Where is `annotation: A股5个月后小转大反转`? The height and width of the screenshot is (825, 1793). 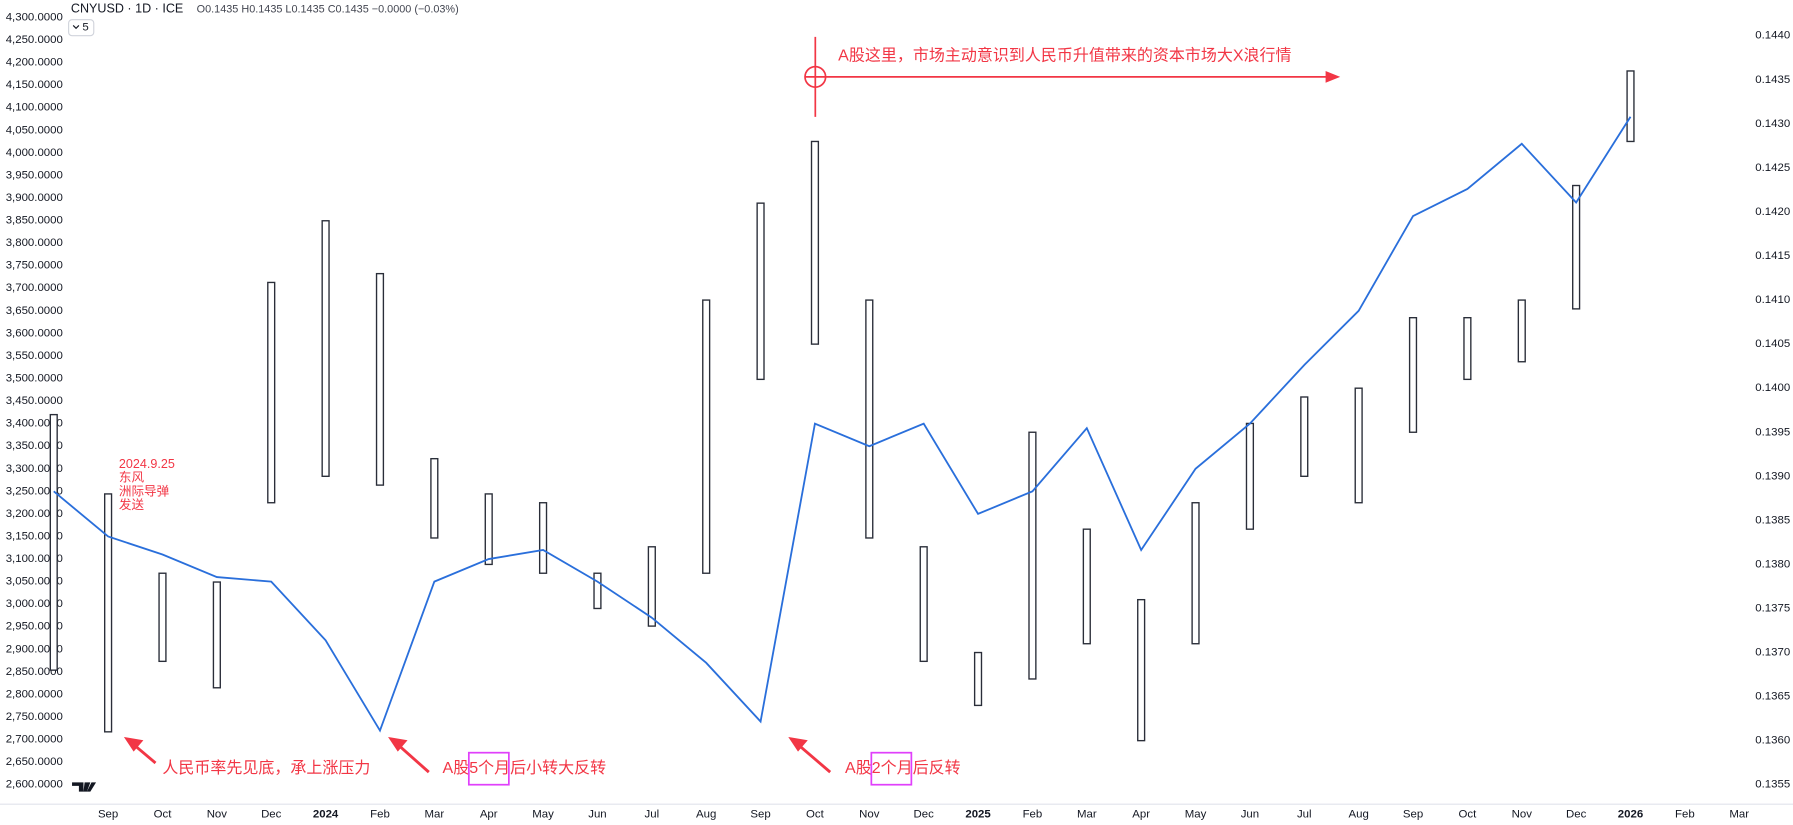
annotation: A股5个月后小转大反转 is located at coordinates (525, 768).